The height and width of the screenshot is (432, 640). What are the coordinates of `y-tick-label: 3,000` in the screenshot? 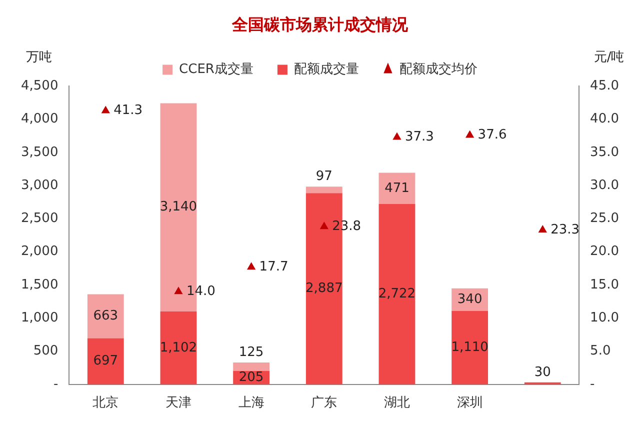 It's located at (39, 185).